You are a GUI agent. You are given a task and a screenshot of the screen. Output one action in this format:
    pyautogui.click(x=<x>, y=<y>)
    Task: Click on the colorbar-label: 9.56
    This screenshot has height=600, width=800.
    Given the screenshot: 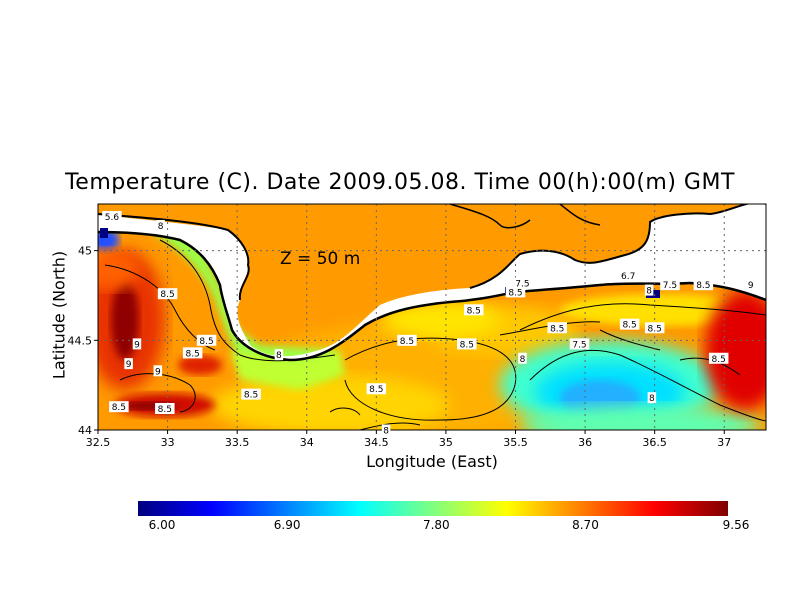 What is the action you would take?
    pyautogui.click(x=736, y=525)
    